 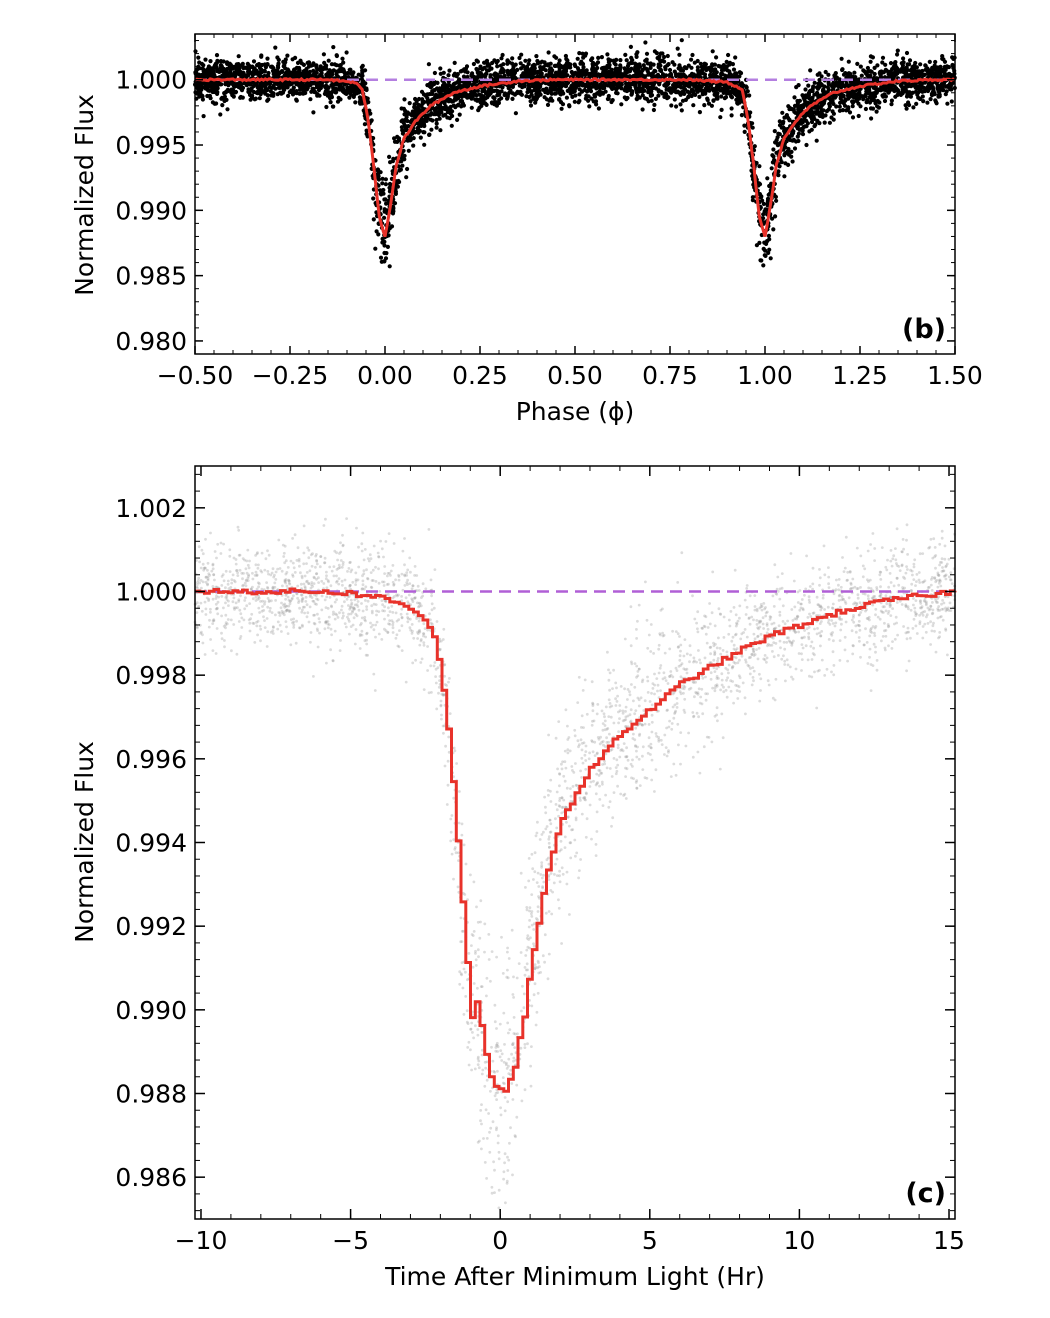 What do you see at coordinates (151, 210) in the screenshot?
I see `y-tick-label: 0.990` at bounding box center [151, 210].